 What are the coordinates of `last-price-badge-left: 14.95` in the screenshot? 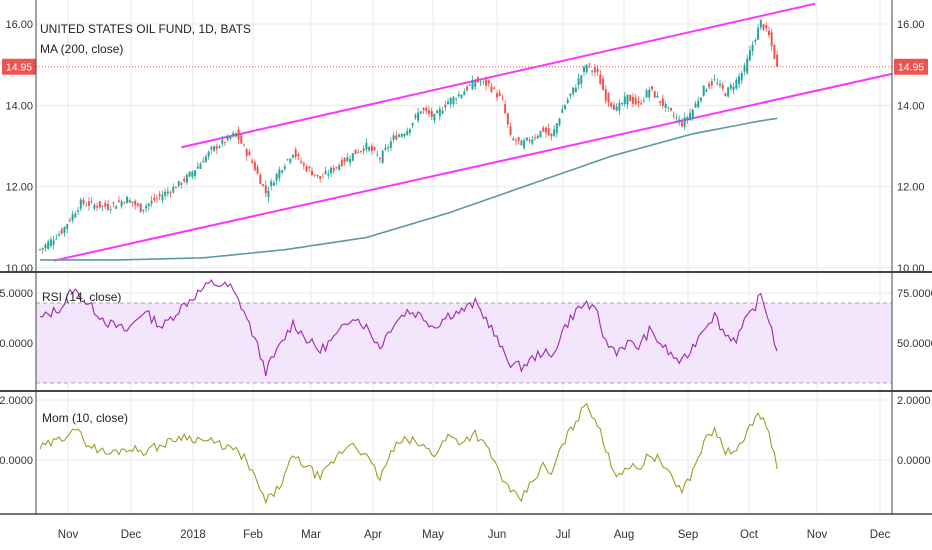 It's located at (19, 66).